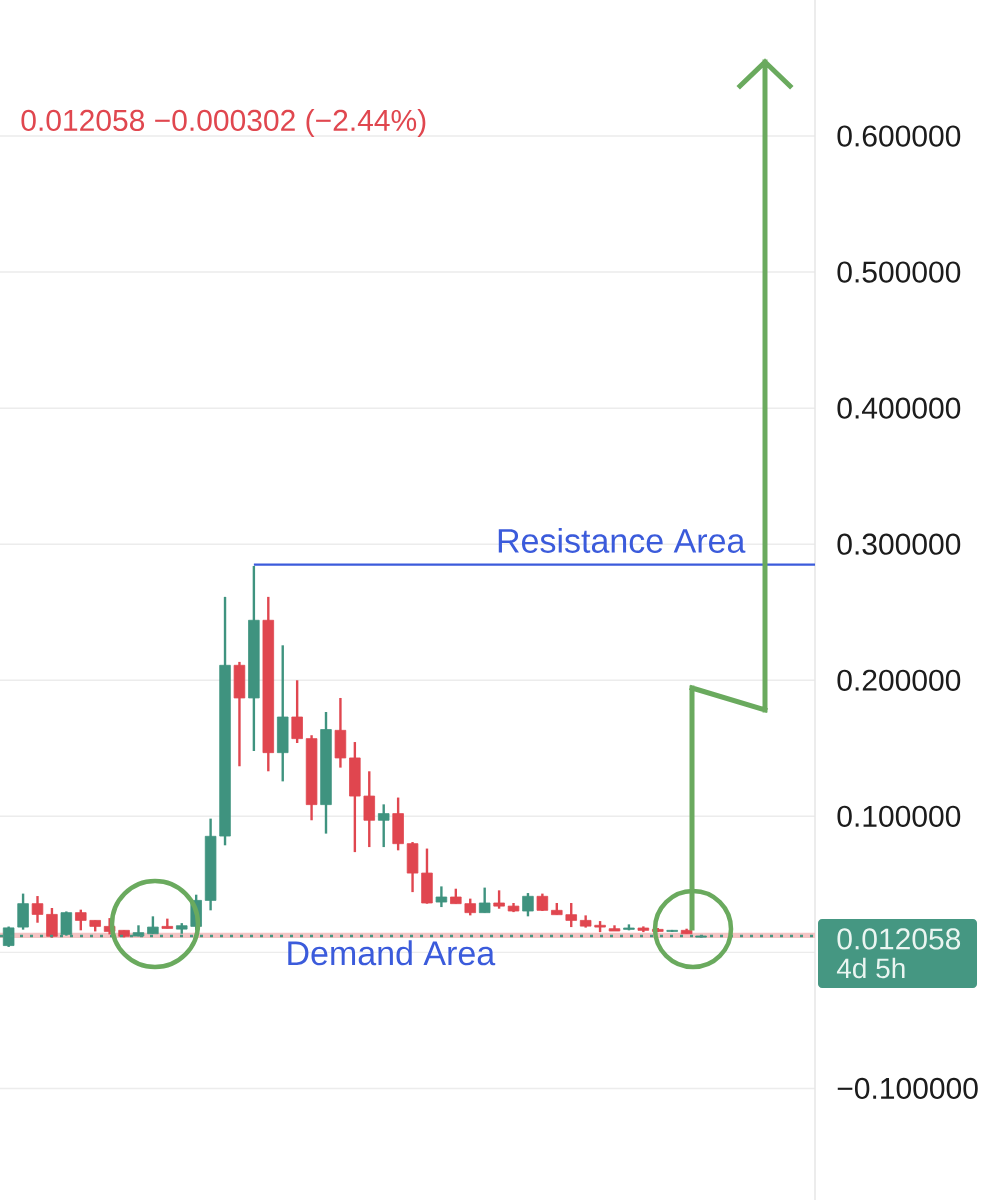 The image size is (1008, 1200). I want to click on y-tick-label: 0.100000, so click(899, 816).